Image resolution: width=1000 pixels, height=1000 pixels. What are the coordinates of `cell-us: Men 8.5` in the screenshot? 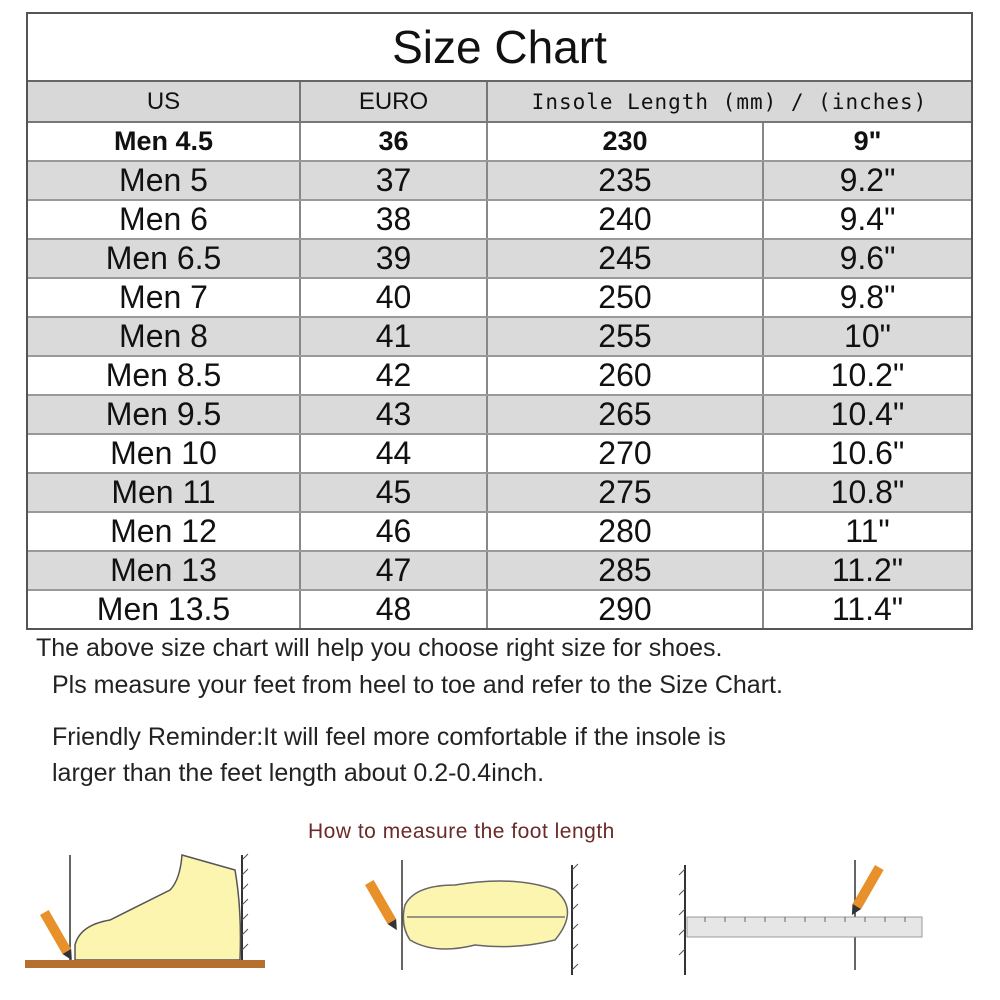 It's located at (164, 375).